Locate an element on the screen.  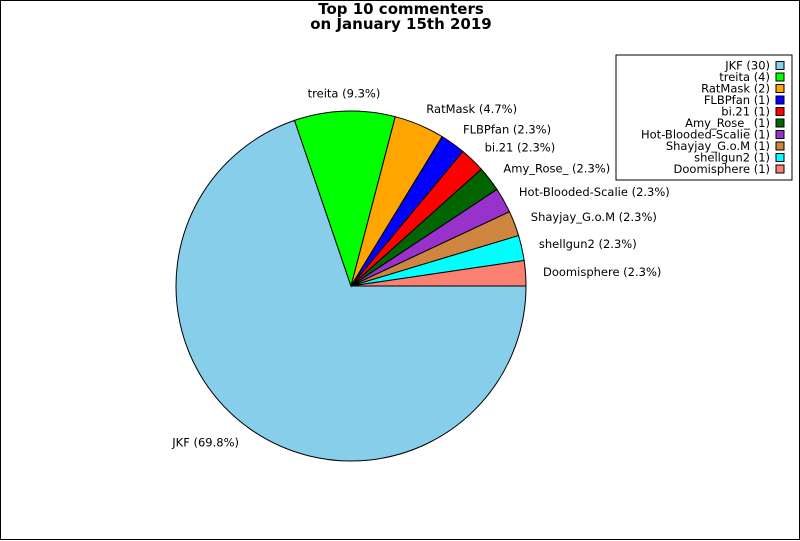
legend-label: Shayjay_G.o.M (1) is located at coordinates (718, 146).